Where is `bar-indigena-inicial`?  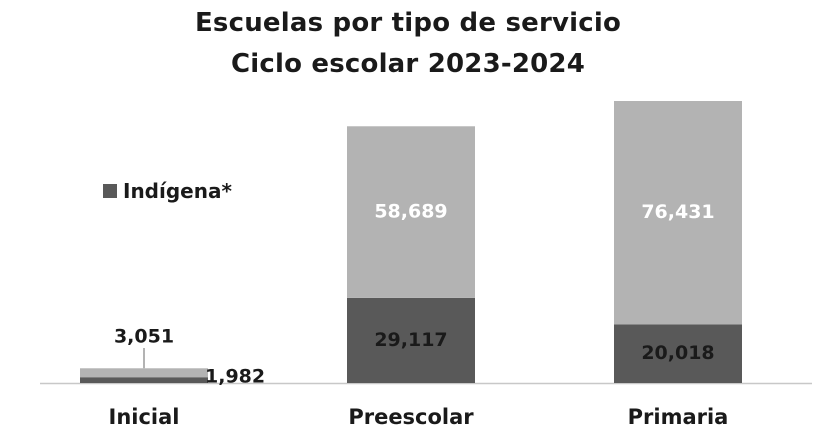
bar-indigena-inicial is located at coordinates (144, 380).